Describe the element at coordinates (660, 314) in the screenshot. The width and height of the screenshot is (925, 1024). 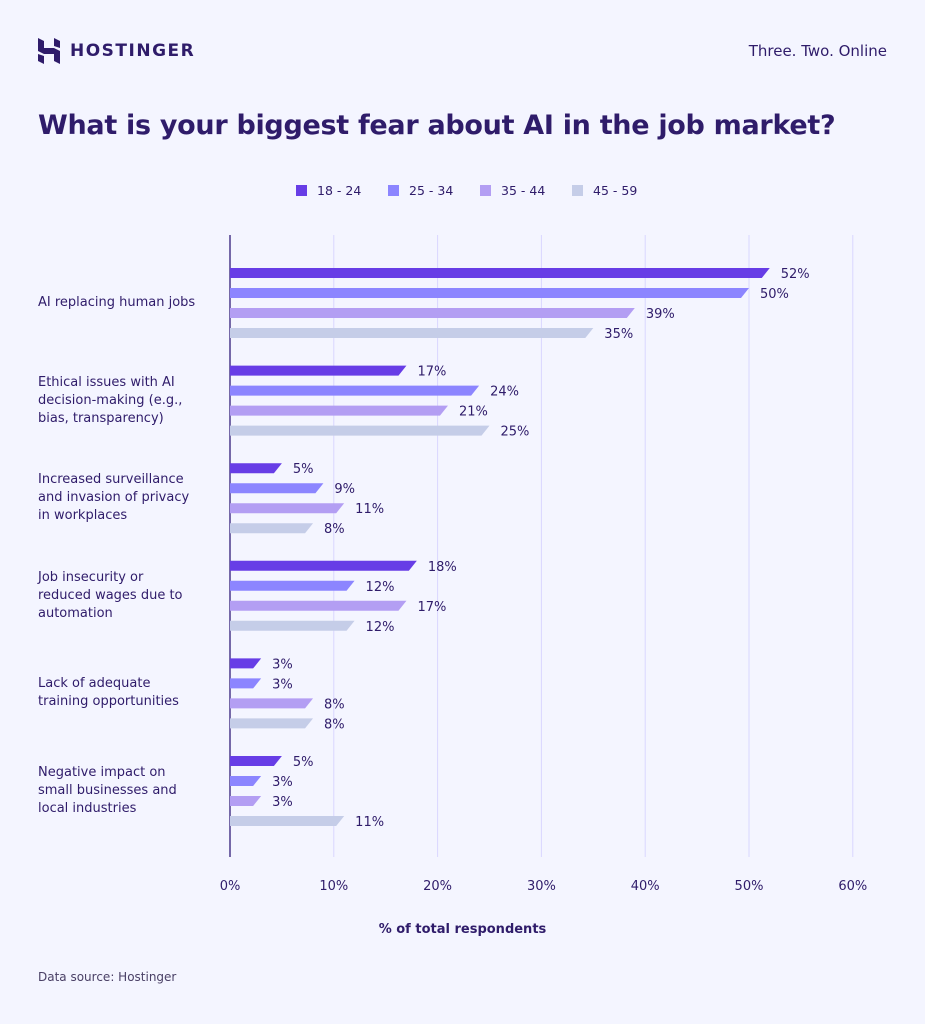
I see `data-label: 39%` at that location.